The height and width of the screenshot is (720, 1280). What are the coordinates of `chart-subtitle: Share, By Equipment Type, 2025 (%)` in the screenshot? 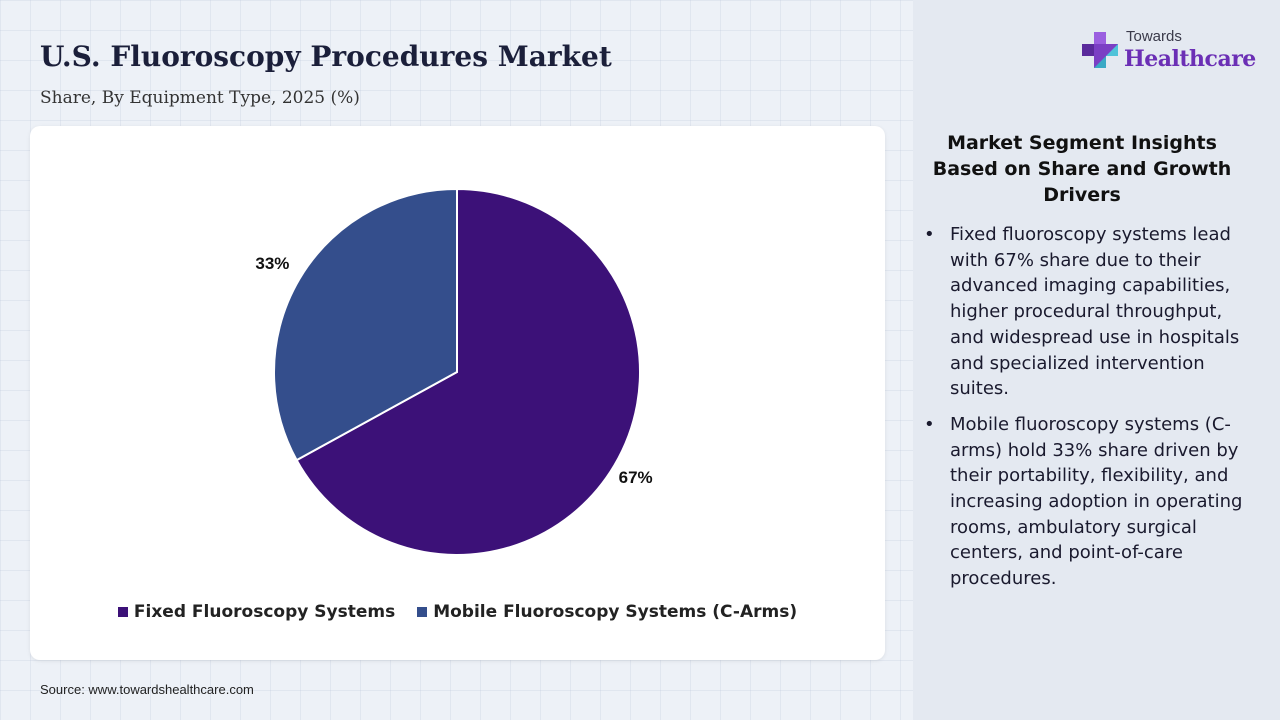 It's located at (200, 98).